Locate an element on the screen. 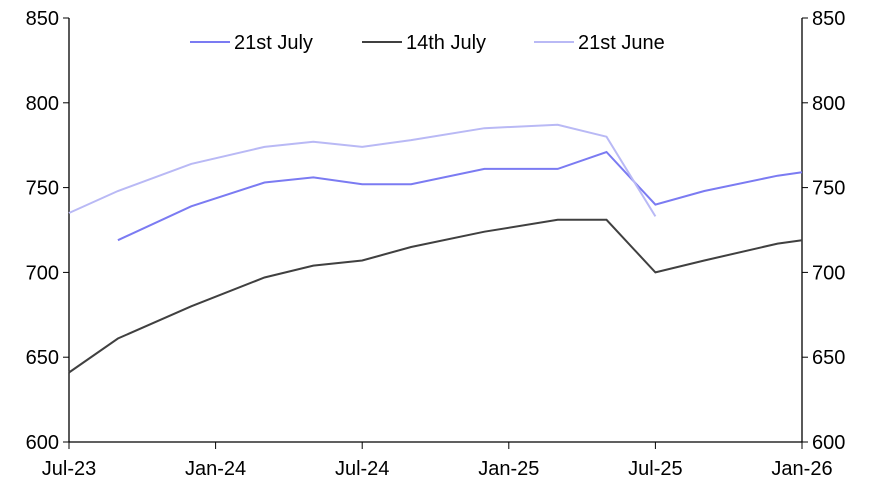  x-tick-label: Jul-25 is located at coordinates (655, 469).